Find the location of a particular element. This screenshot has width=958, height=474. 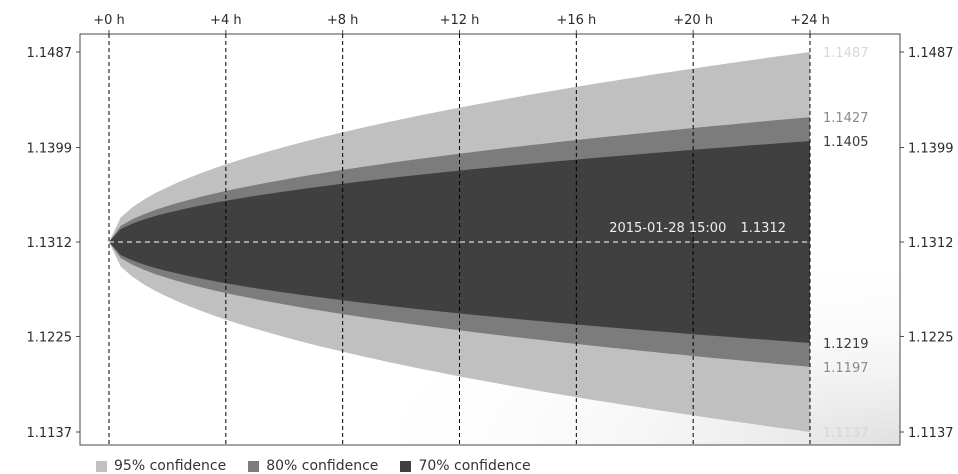

y-axis-right-ticks: 1.1487 1.1399 1.1312 1.1225 1.1137 is located at coordinates (927, 243).